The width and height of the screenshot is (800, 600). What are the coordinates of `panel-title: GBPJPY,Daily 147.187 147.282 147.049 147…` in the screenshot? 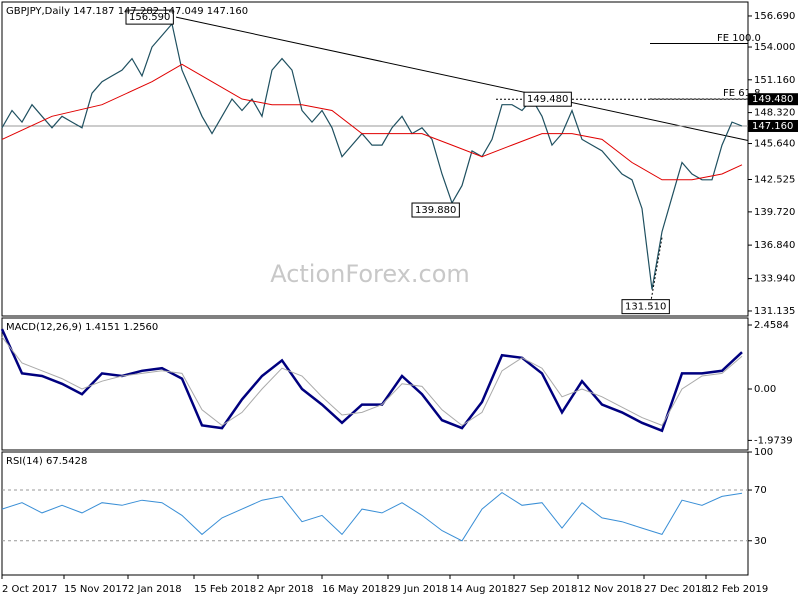 It's located at (127, 11).